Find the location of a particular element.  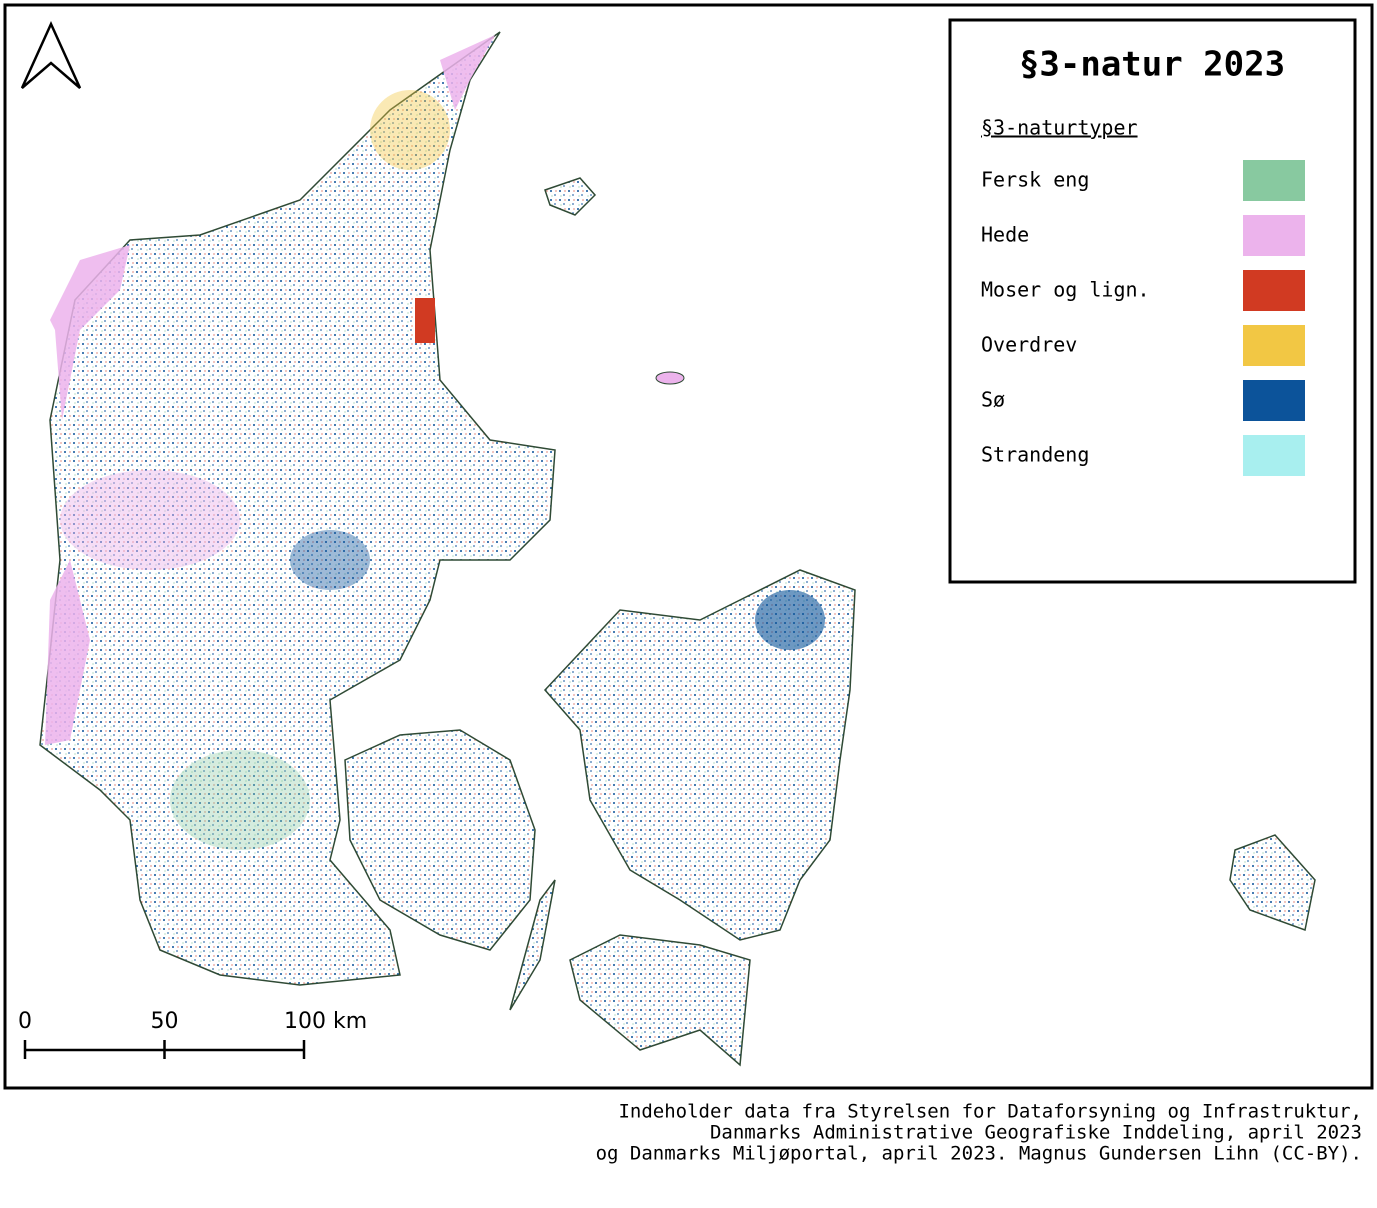

north-arrow is located at coordinates (51, 54).